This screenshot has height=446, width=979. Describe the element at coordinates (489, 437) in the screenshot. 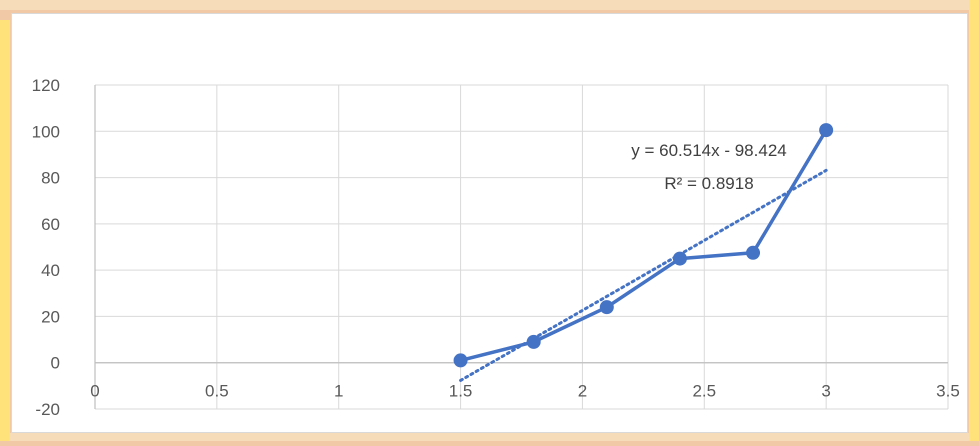

I see `watermark-stripe-bottom` at that location.